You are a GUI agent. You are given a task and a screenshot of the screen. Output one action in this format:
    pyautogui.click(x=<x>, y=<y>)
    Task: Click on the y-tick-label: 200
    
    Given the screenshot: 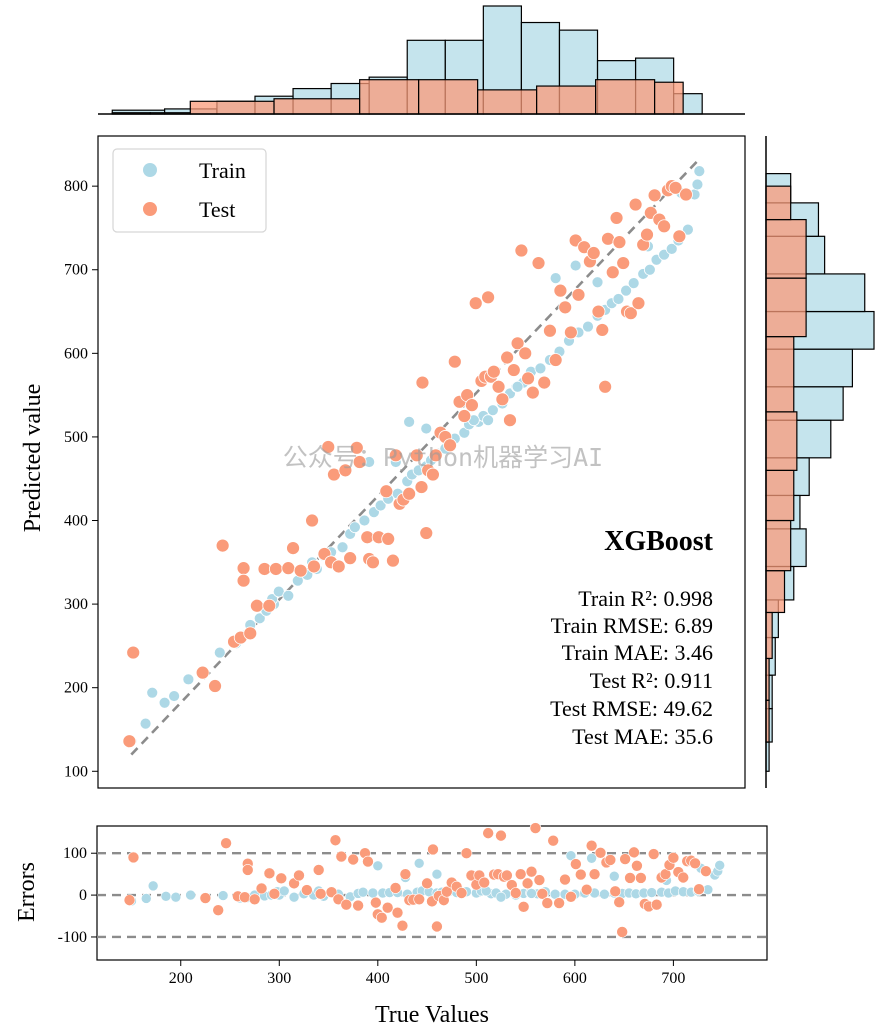 What is the action you would take?
    pyautogui.click(x=76, y=688)
    